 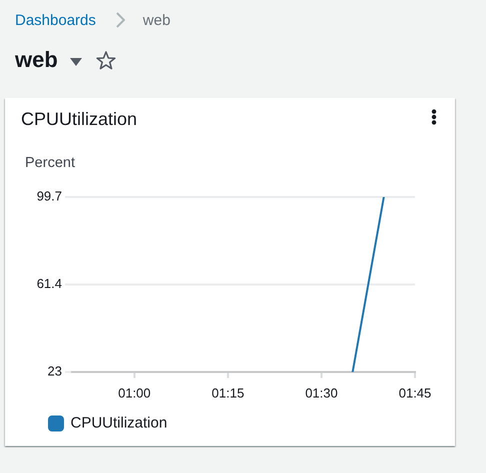 What do you see at coordinates (134, 392) in the screenshot?
I see `x-tick-label: 01:00` at bounding box center [134, 392].